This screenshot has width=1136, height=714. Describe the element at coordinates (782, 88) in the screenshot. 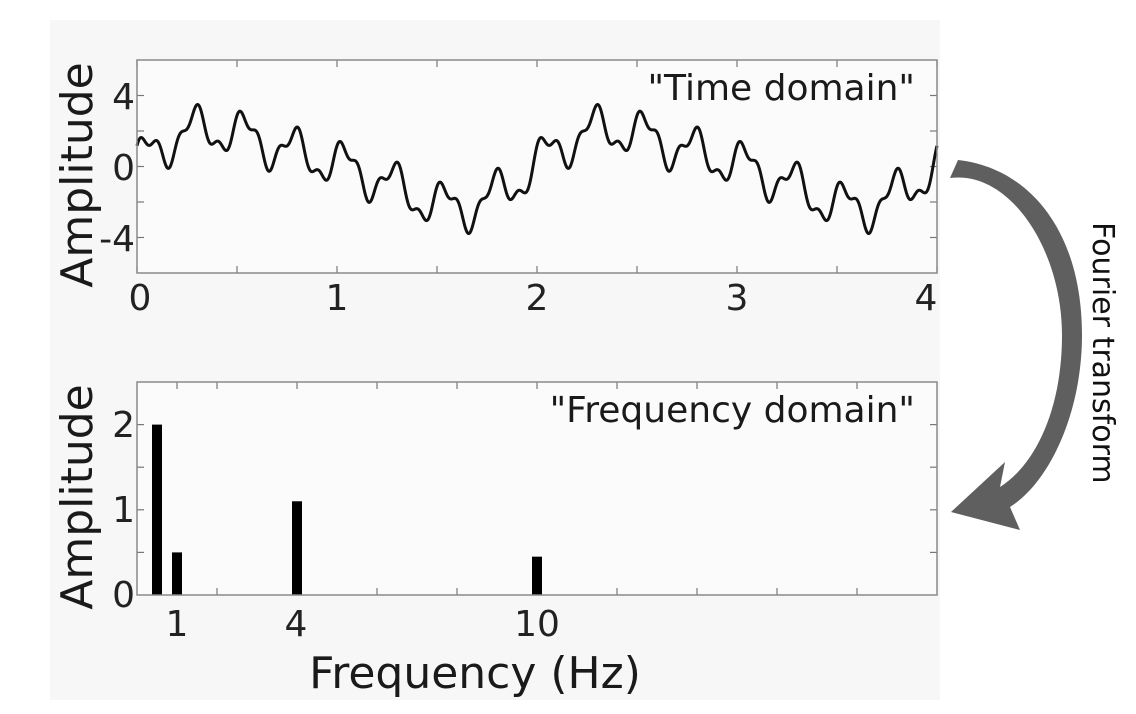

I see `time-panel-title: "Time domain"` at that location.